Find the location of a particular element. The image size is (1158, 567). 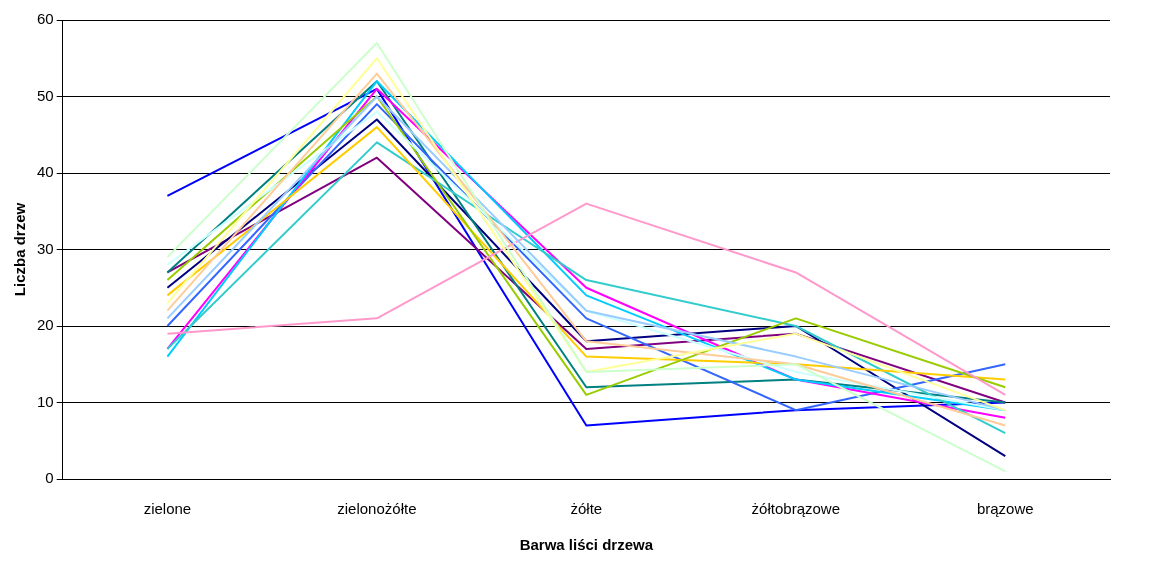

y-tick-label: 60 is located at coordinates (45, 19).